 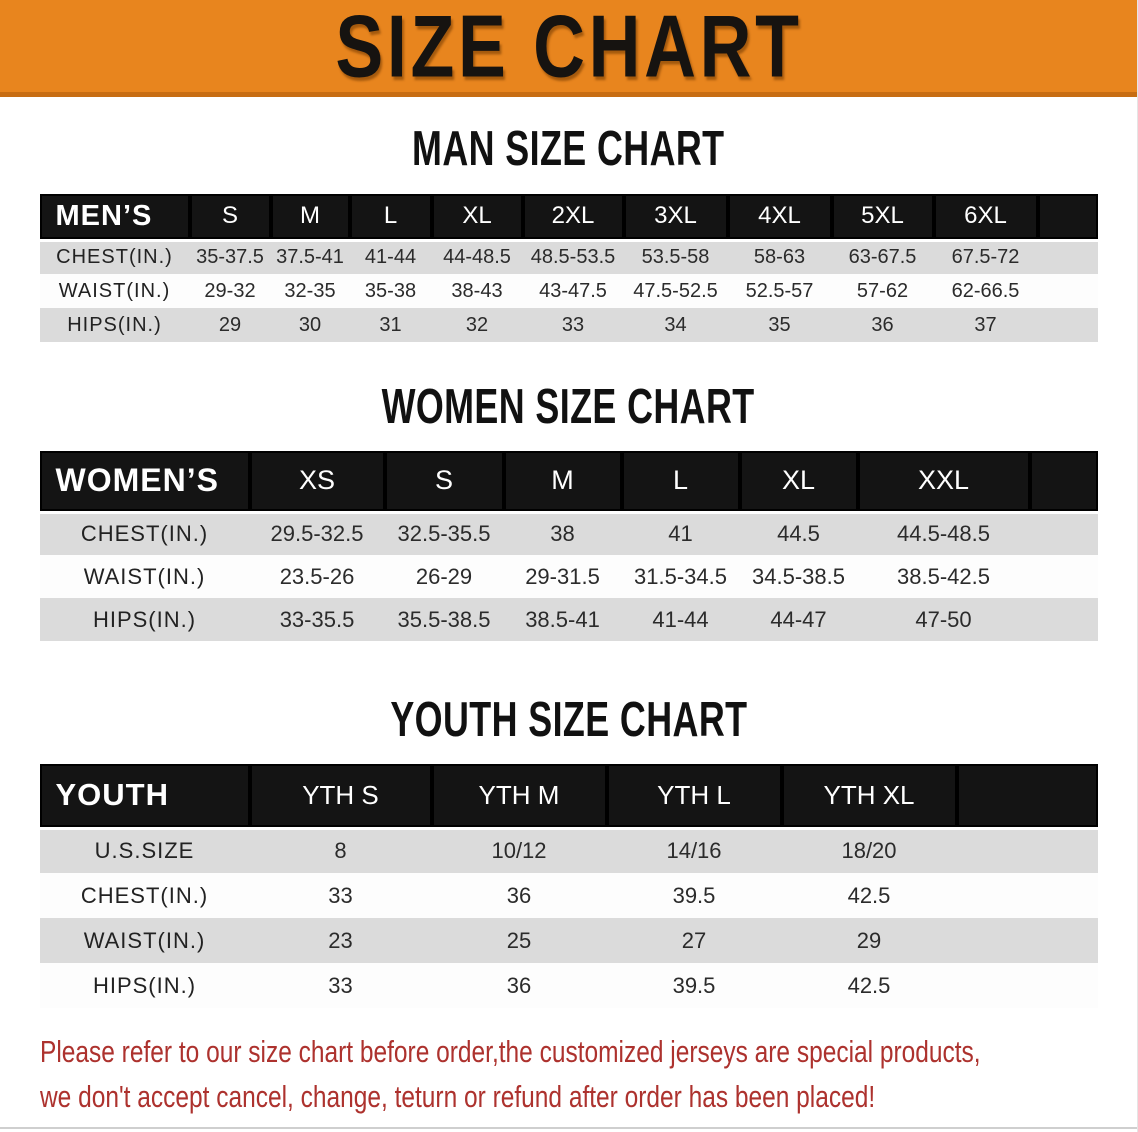 What do you see at coordinates (477, 257) in the screenshot?
I see `size-cell: 44-48.5` at bounding box center [477, 257].